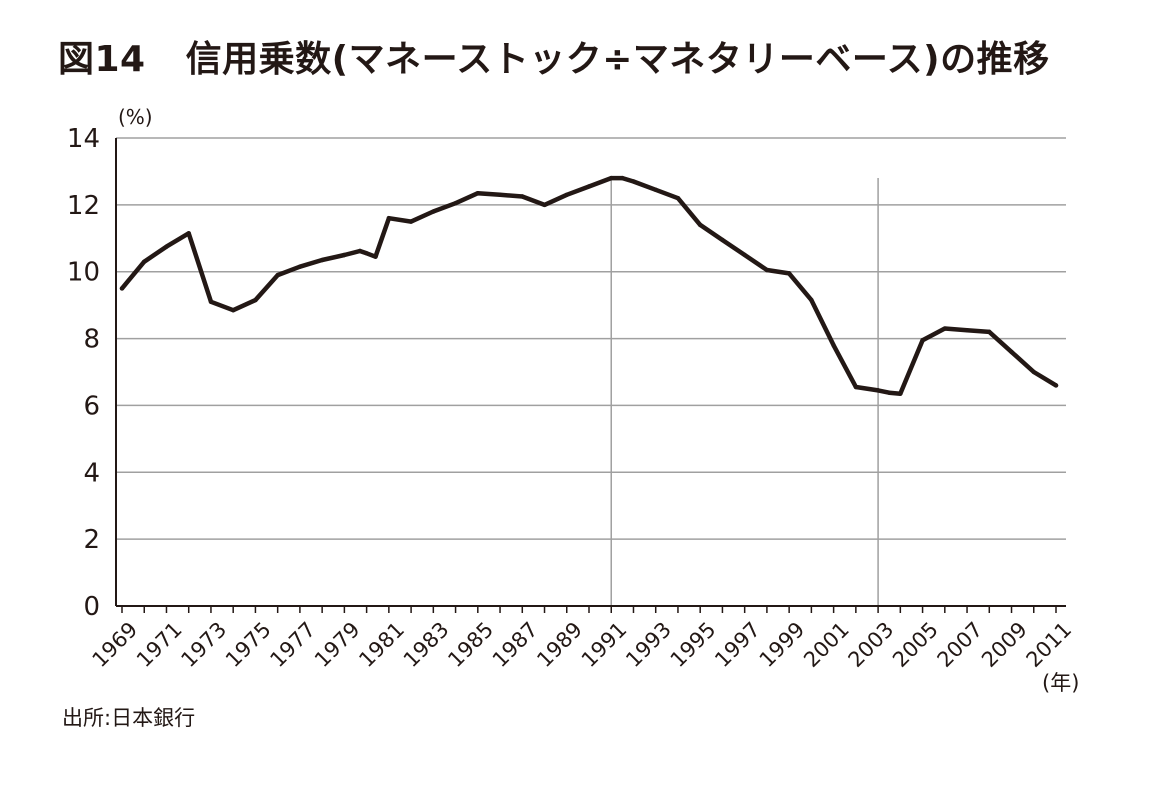 The height and width of the screenshot is (804, 1154). What do you see at coordinates (559, 644) in the screenshot?
I see `x-tick-label: 1989` at bounding box center [559, 644].